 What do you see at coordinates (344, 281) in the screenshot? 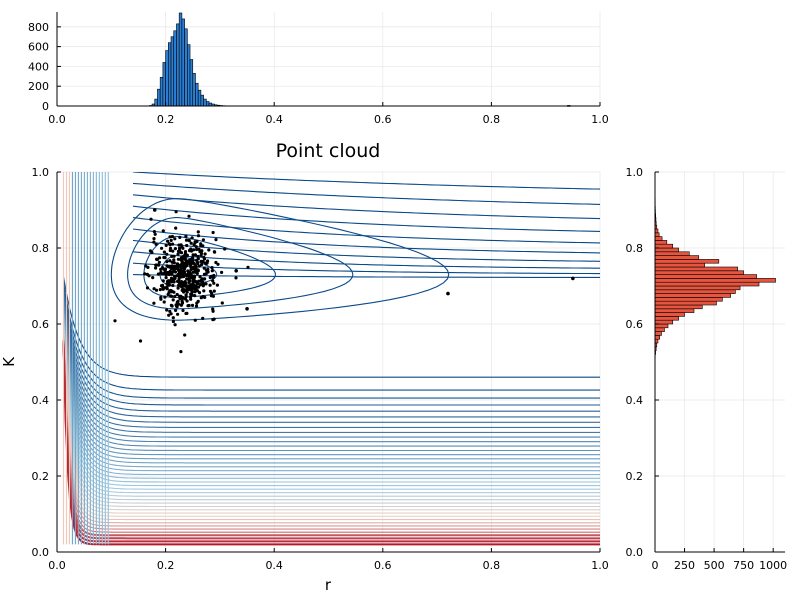
I see `point-cloud` at bounding box center [344, 281].